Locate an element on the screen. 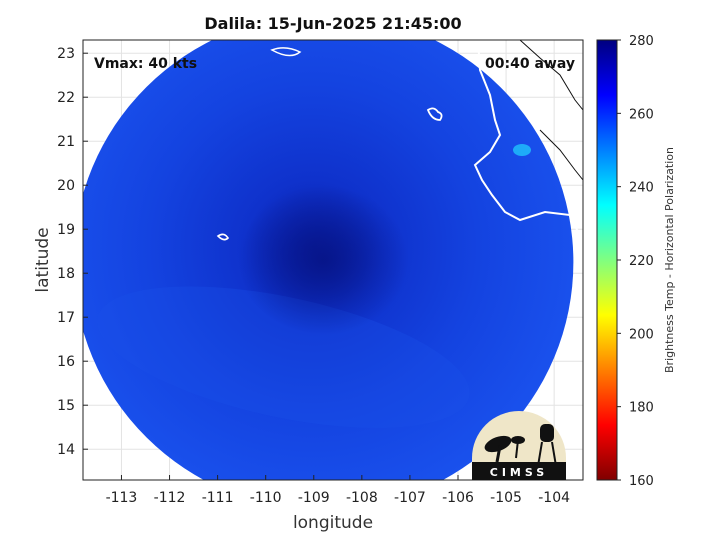 The height and width of the screenshot is (540, 720). chart-title: Dalila: 15-Jun-2025 21:45:00 is located at coordinates (333, 23).